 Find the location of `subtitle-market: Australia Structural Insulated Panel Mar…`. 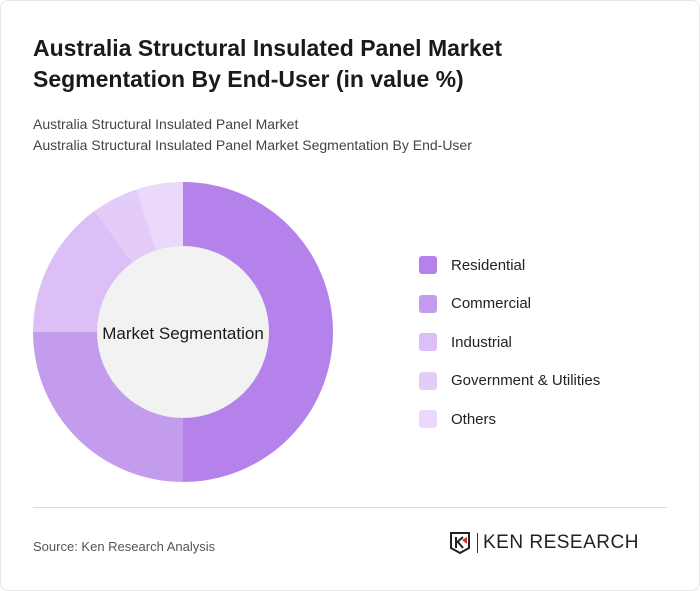

subtitle-market: Australia Structural Insulated Panel Mar… is located at coordinates (166, 124).